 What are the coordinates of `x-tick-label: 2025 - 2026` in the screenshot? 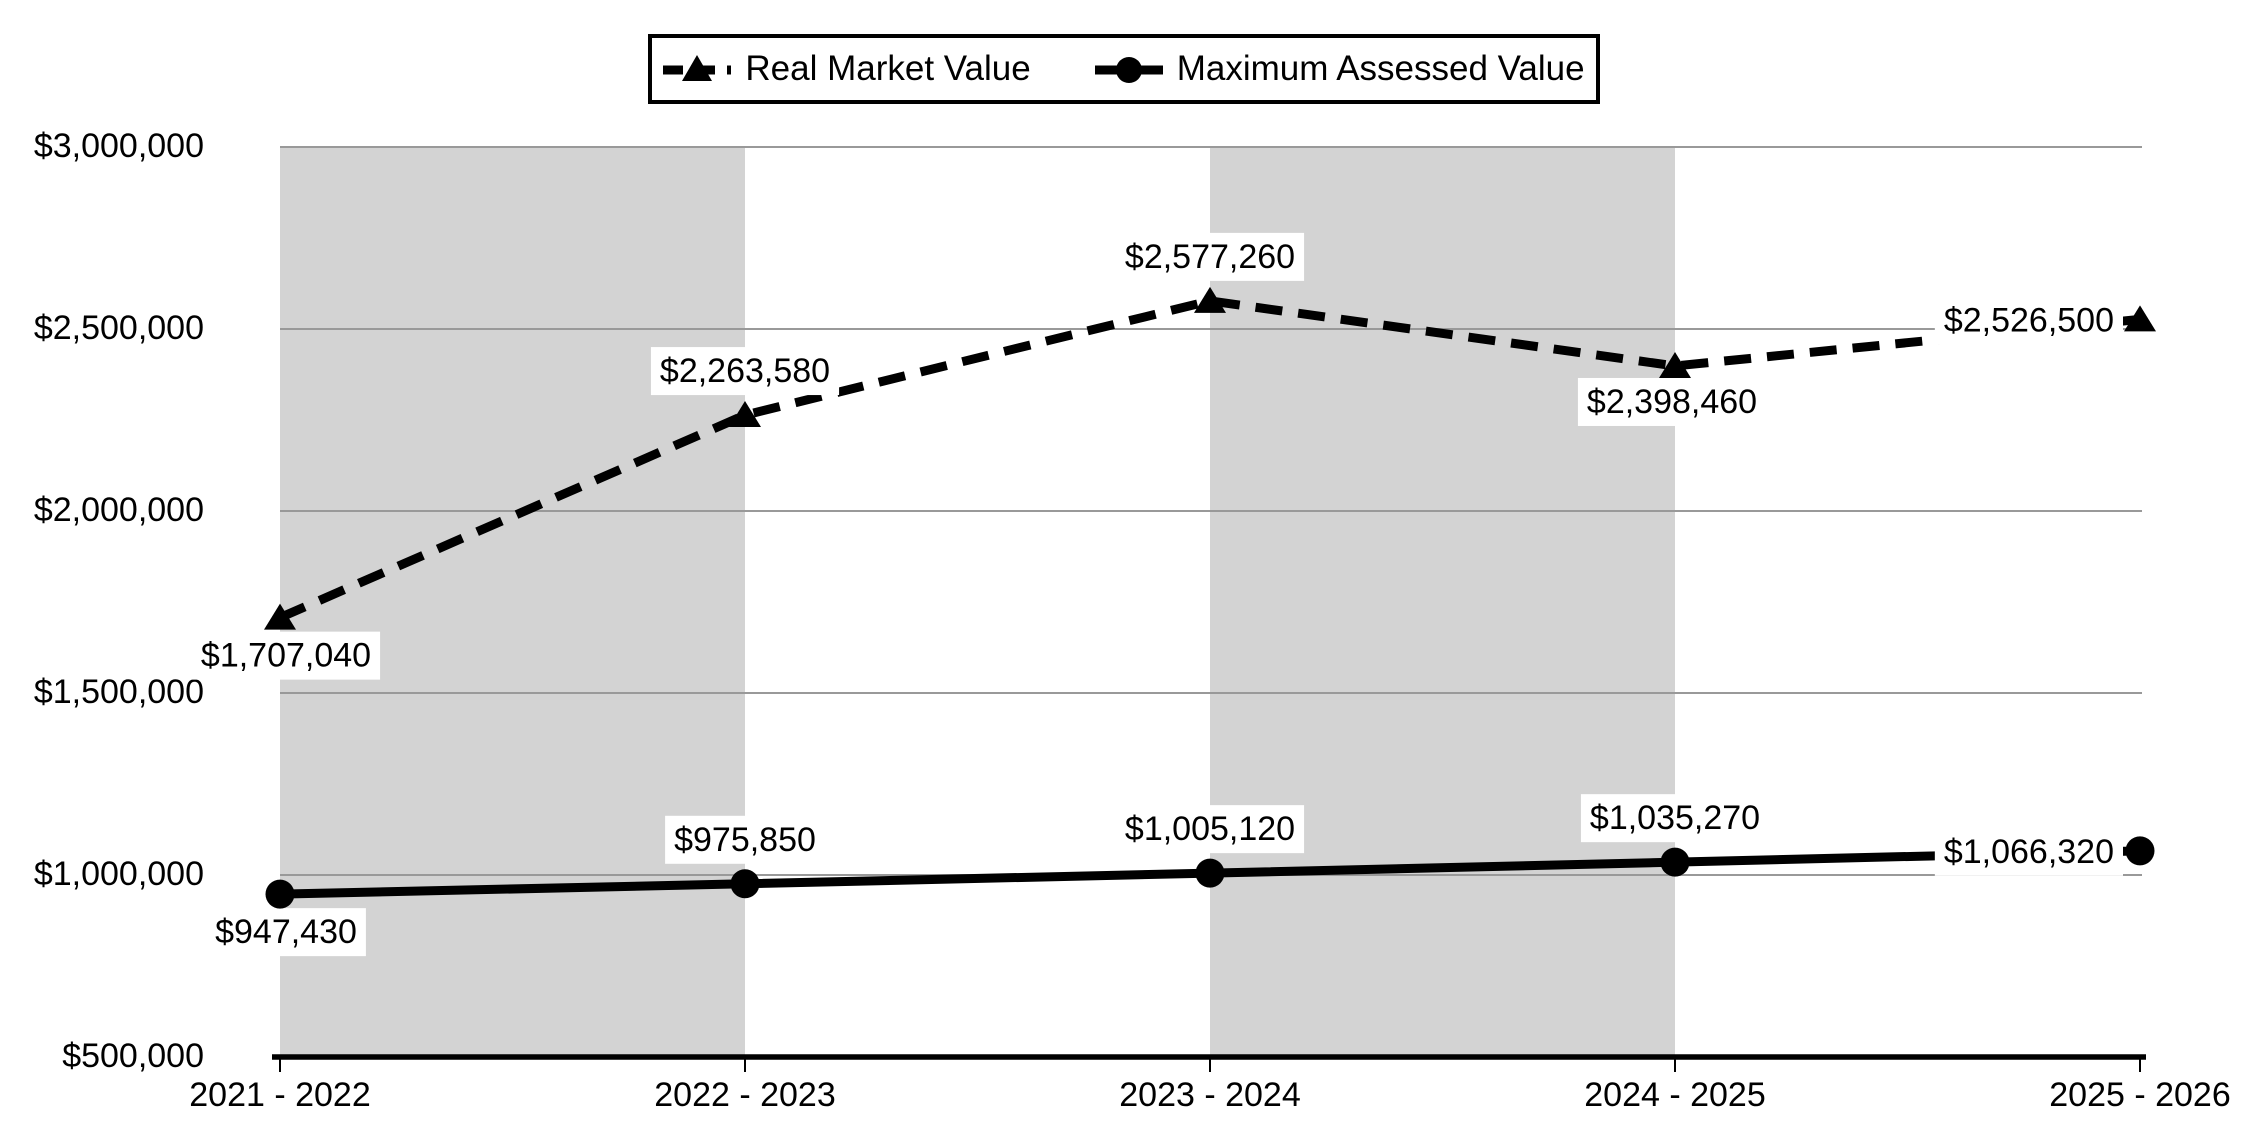 It's located at (2140, 1095).